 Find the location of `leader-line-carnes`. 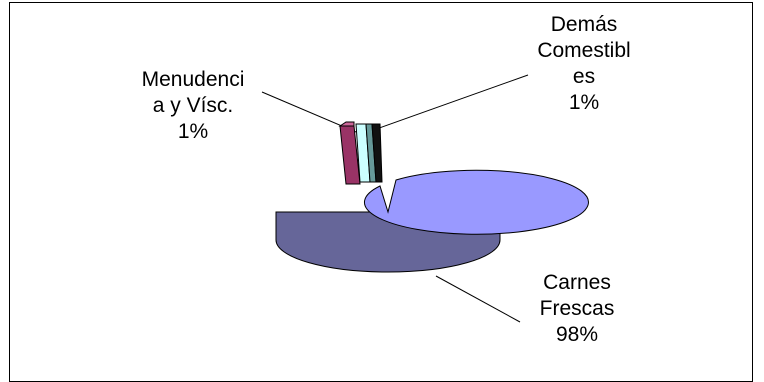

leader-line-carnes is located at coordinates (478, 299).